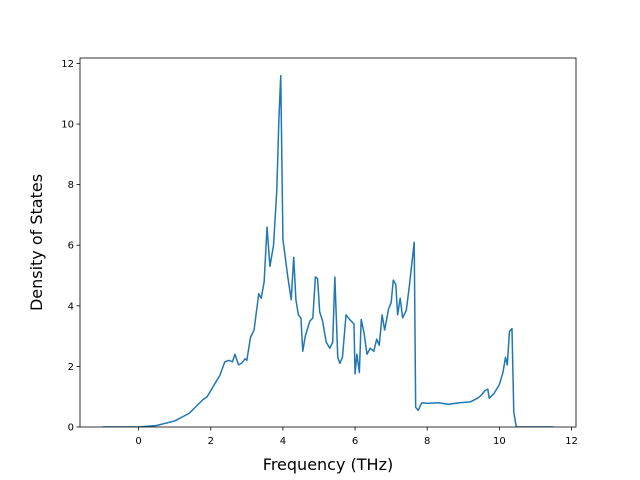 The width and height of the screenshot is (640, 480). What do you see at coordinates (138, 441) in the screenshot?
I see `x-tick-label: 0` at bounding box center [138, 441].